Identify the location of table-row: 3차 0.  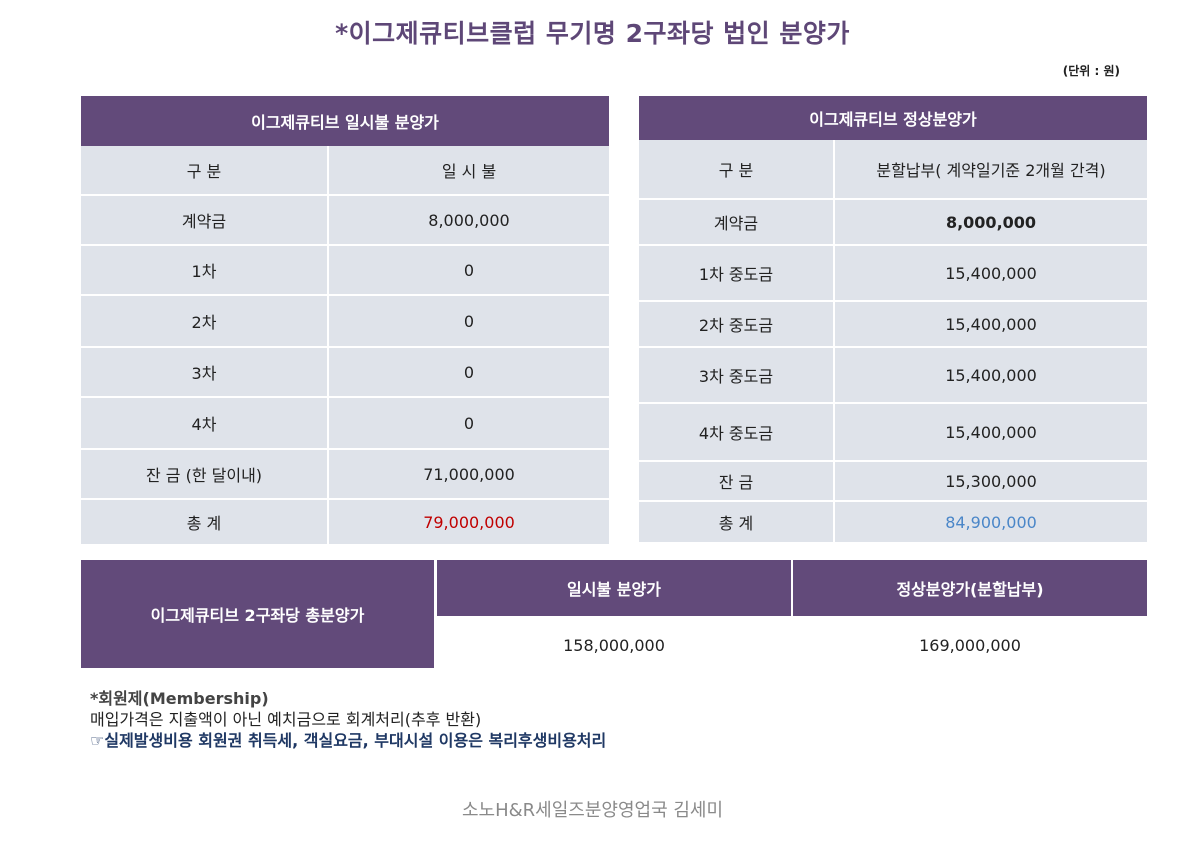
(345, 373).